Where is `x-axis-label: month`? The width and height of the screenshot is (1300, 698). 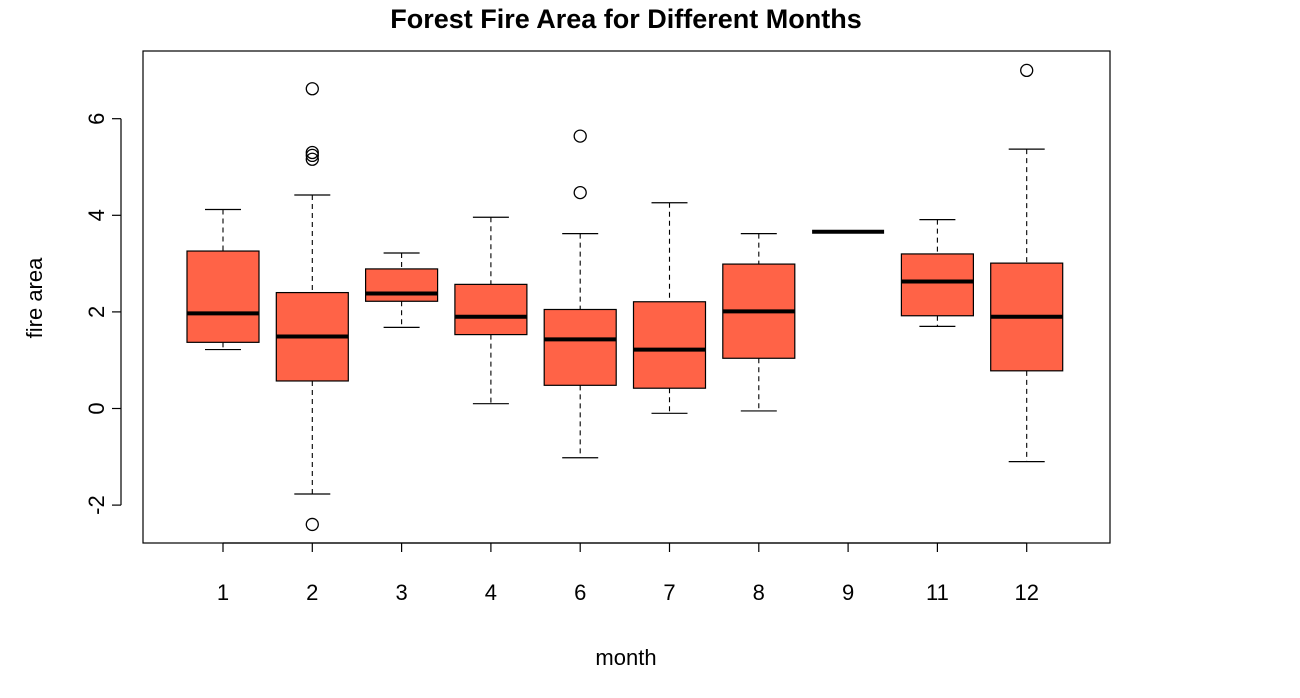 x-axis-label: month is located at coordinates (625, 657).